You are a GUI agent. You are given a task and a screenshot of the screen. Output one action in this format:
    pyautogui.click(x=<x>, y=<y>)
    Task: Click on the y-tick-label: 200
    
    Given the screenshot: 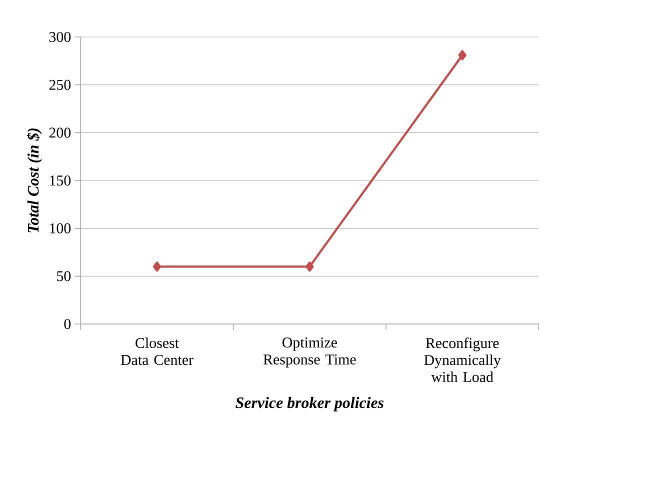 What is the action you would take?
    pyautogui.click(x=60, y=133)
    